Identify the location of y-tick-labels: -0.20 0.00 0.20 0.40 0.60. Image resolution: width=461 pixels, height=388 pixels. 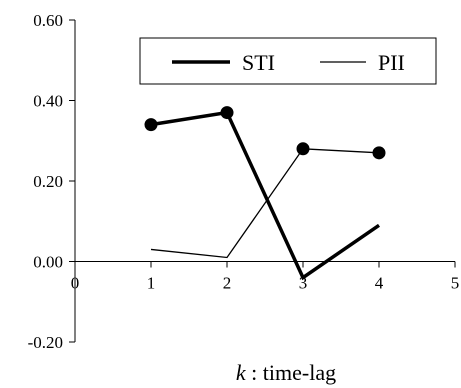
(45, 181).